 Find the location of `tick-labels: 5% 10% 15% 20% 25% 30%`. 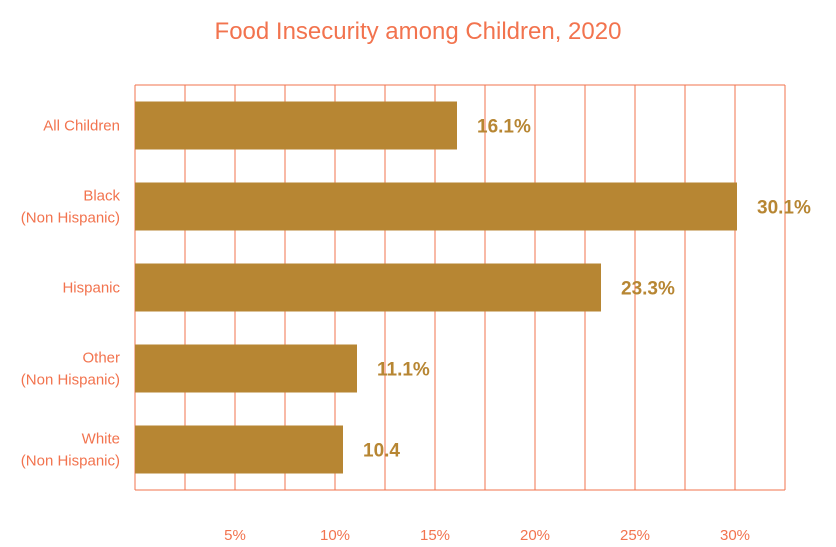

tick-labels: 5% 10% 15% 20% 25% 30% is located at coordinates (487, 535).